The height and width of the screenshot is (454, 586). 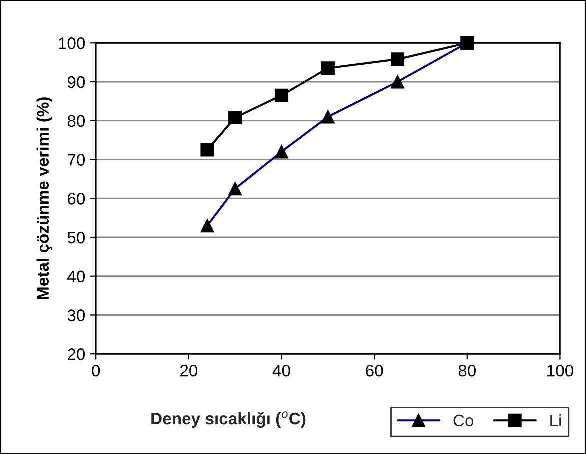 I want to click on x-tick-label: 100, so click(x=561, y=370).